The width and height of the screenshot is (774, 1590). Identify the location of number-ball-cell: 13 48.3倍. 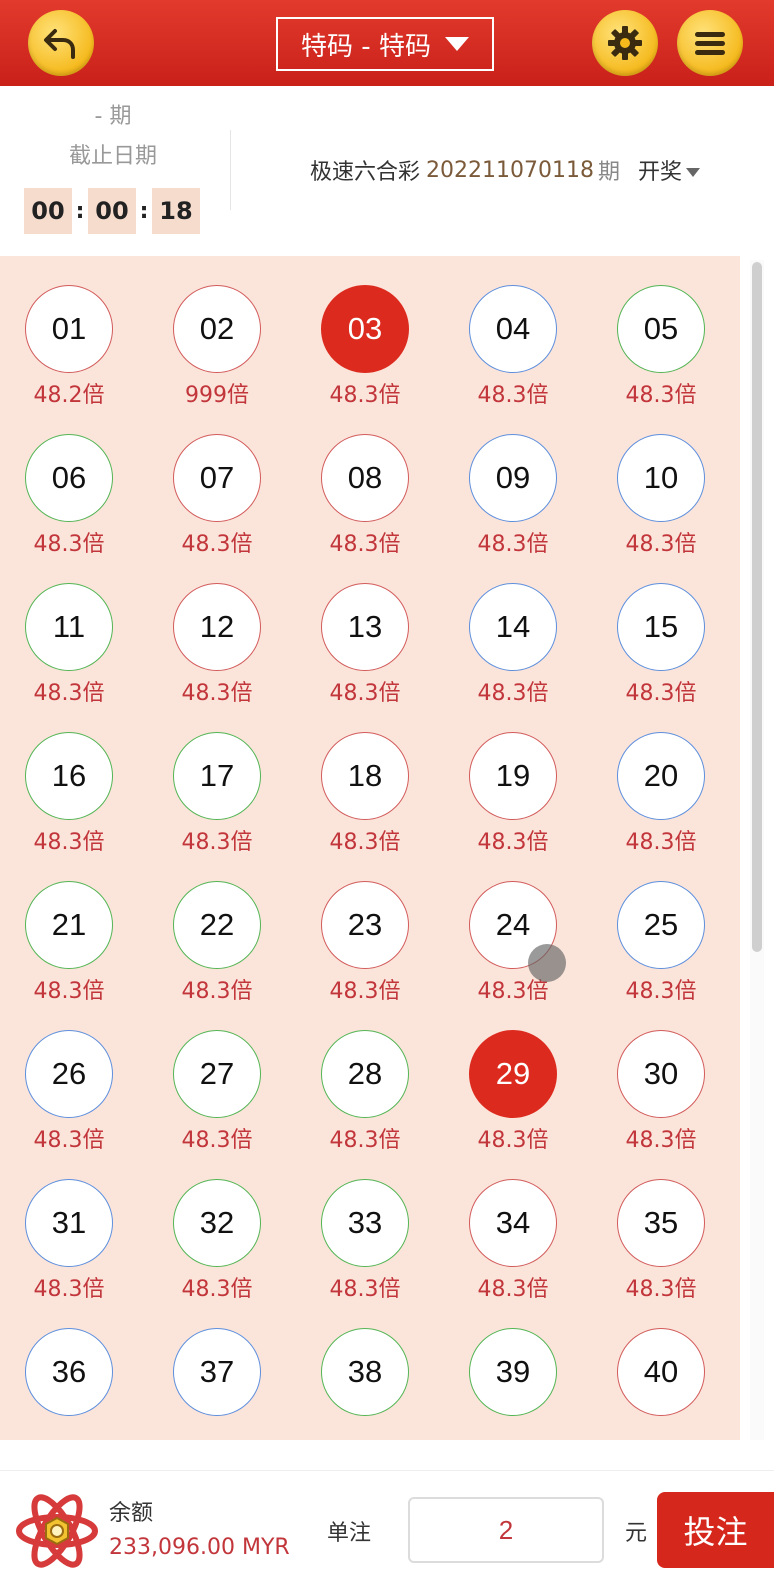
(365, 648).